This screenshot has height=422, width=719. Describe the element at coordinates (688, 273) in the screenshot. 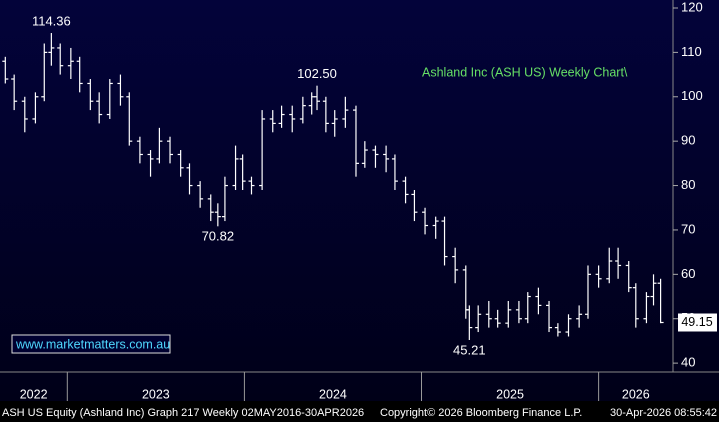

I see `y-tick-label: 60` at that location.